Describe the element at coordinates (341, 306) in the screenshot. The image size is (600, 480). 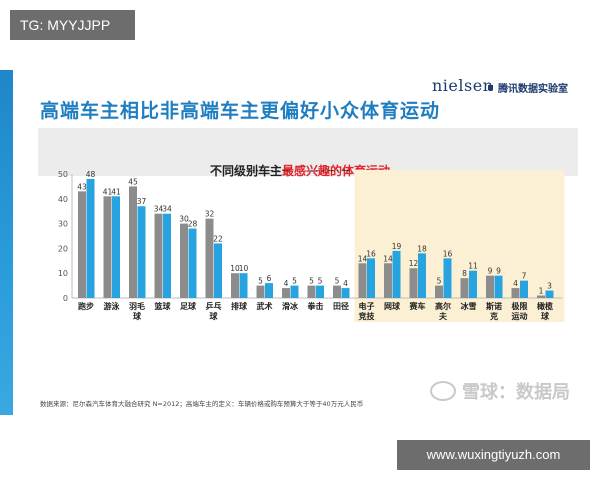
I see `category-label: 田径` at that location.